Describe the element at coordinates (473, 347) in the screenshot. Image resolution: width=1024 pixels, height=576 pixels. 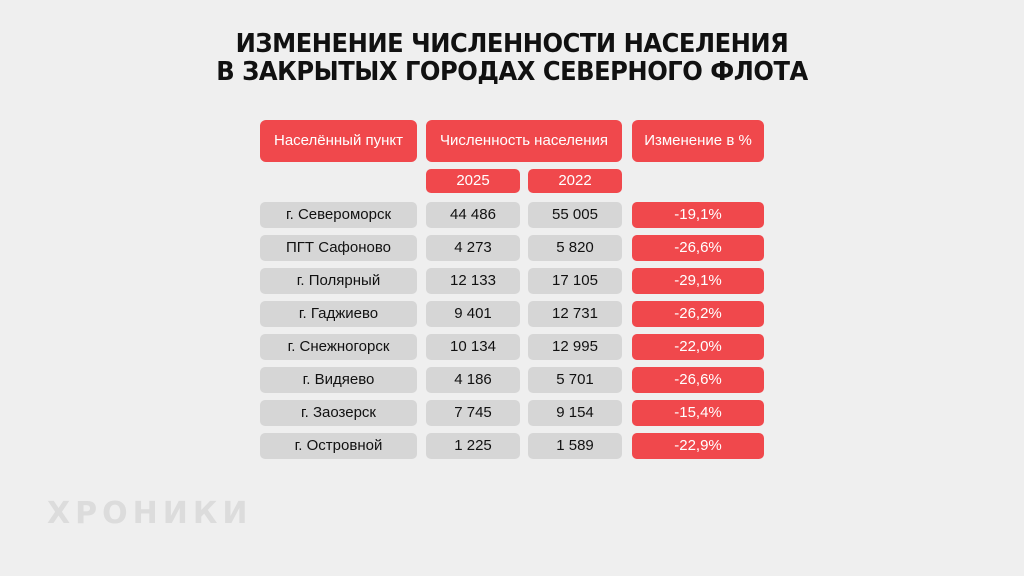
I see `population-2025-cell: 10 134` at that location.